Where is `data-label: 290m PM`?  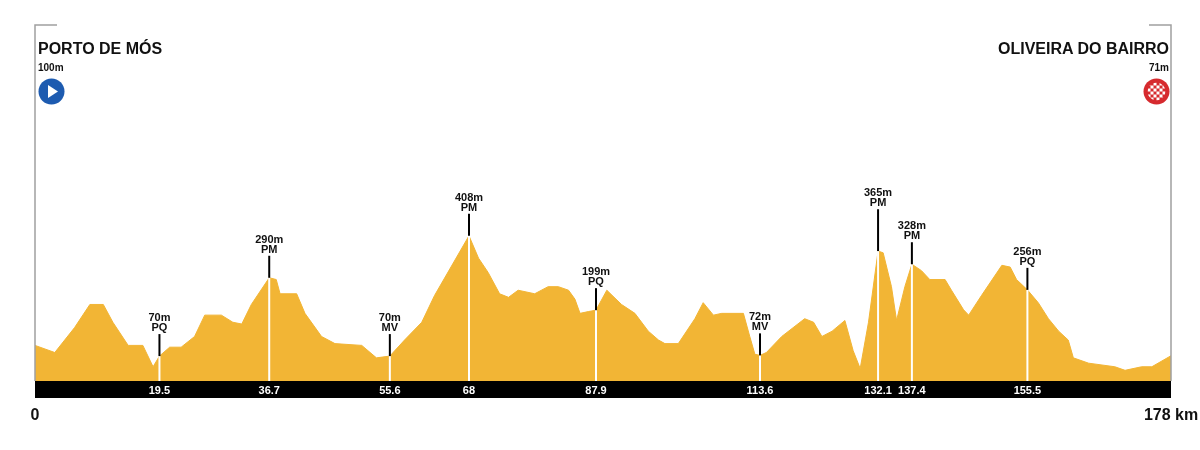
data-label: 290m PM is located at coordinates (269, 243).